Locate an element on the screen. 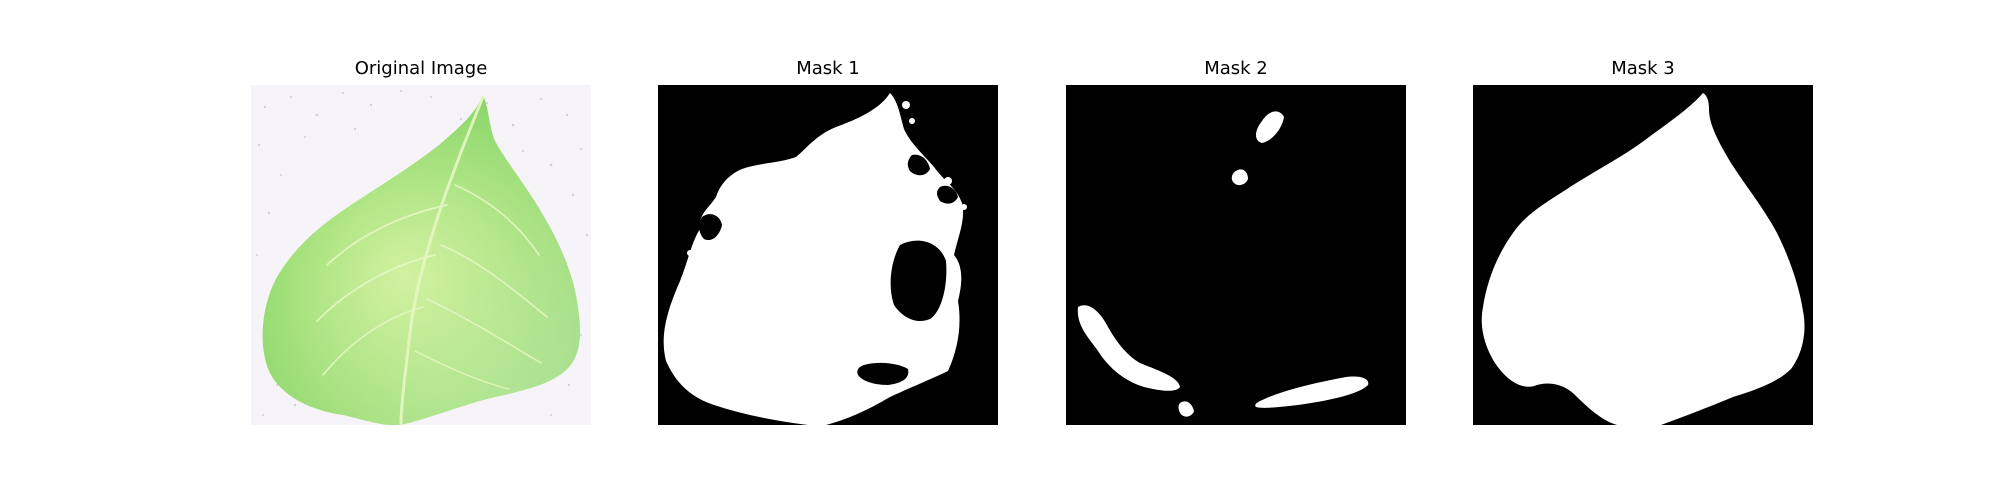 This screenshot has width=2000, height=500. mask-2-image is located at coordinates (1236, 255).